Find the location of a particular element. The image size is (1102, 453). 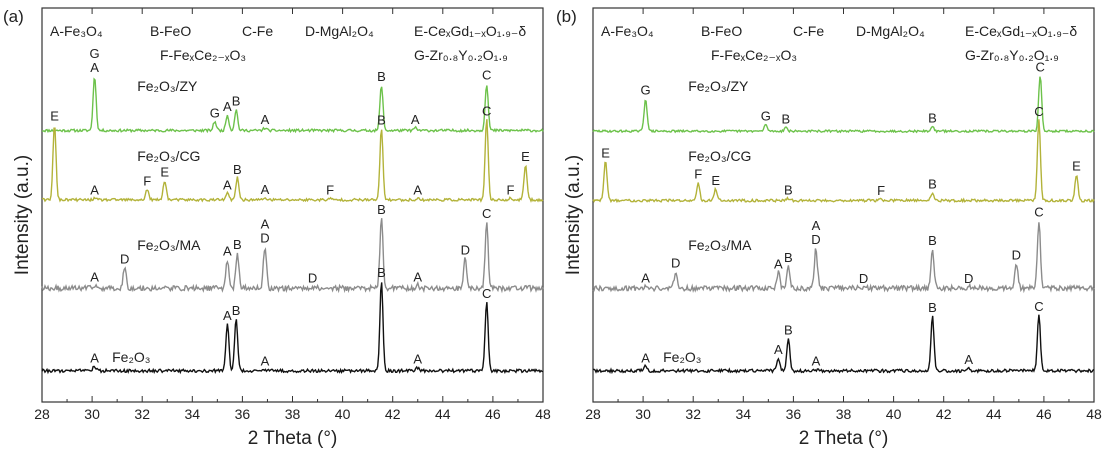

phase-legend-item: E-CeₓGd₁₋ₓO₁.₉₋δ is located at coordinates (1021, 31).